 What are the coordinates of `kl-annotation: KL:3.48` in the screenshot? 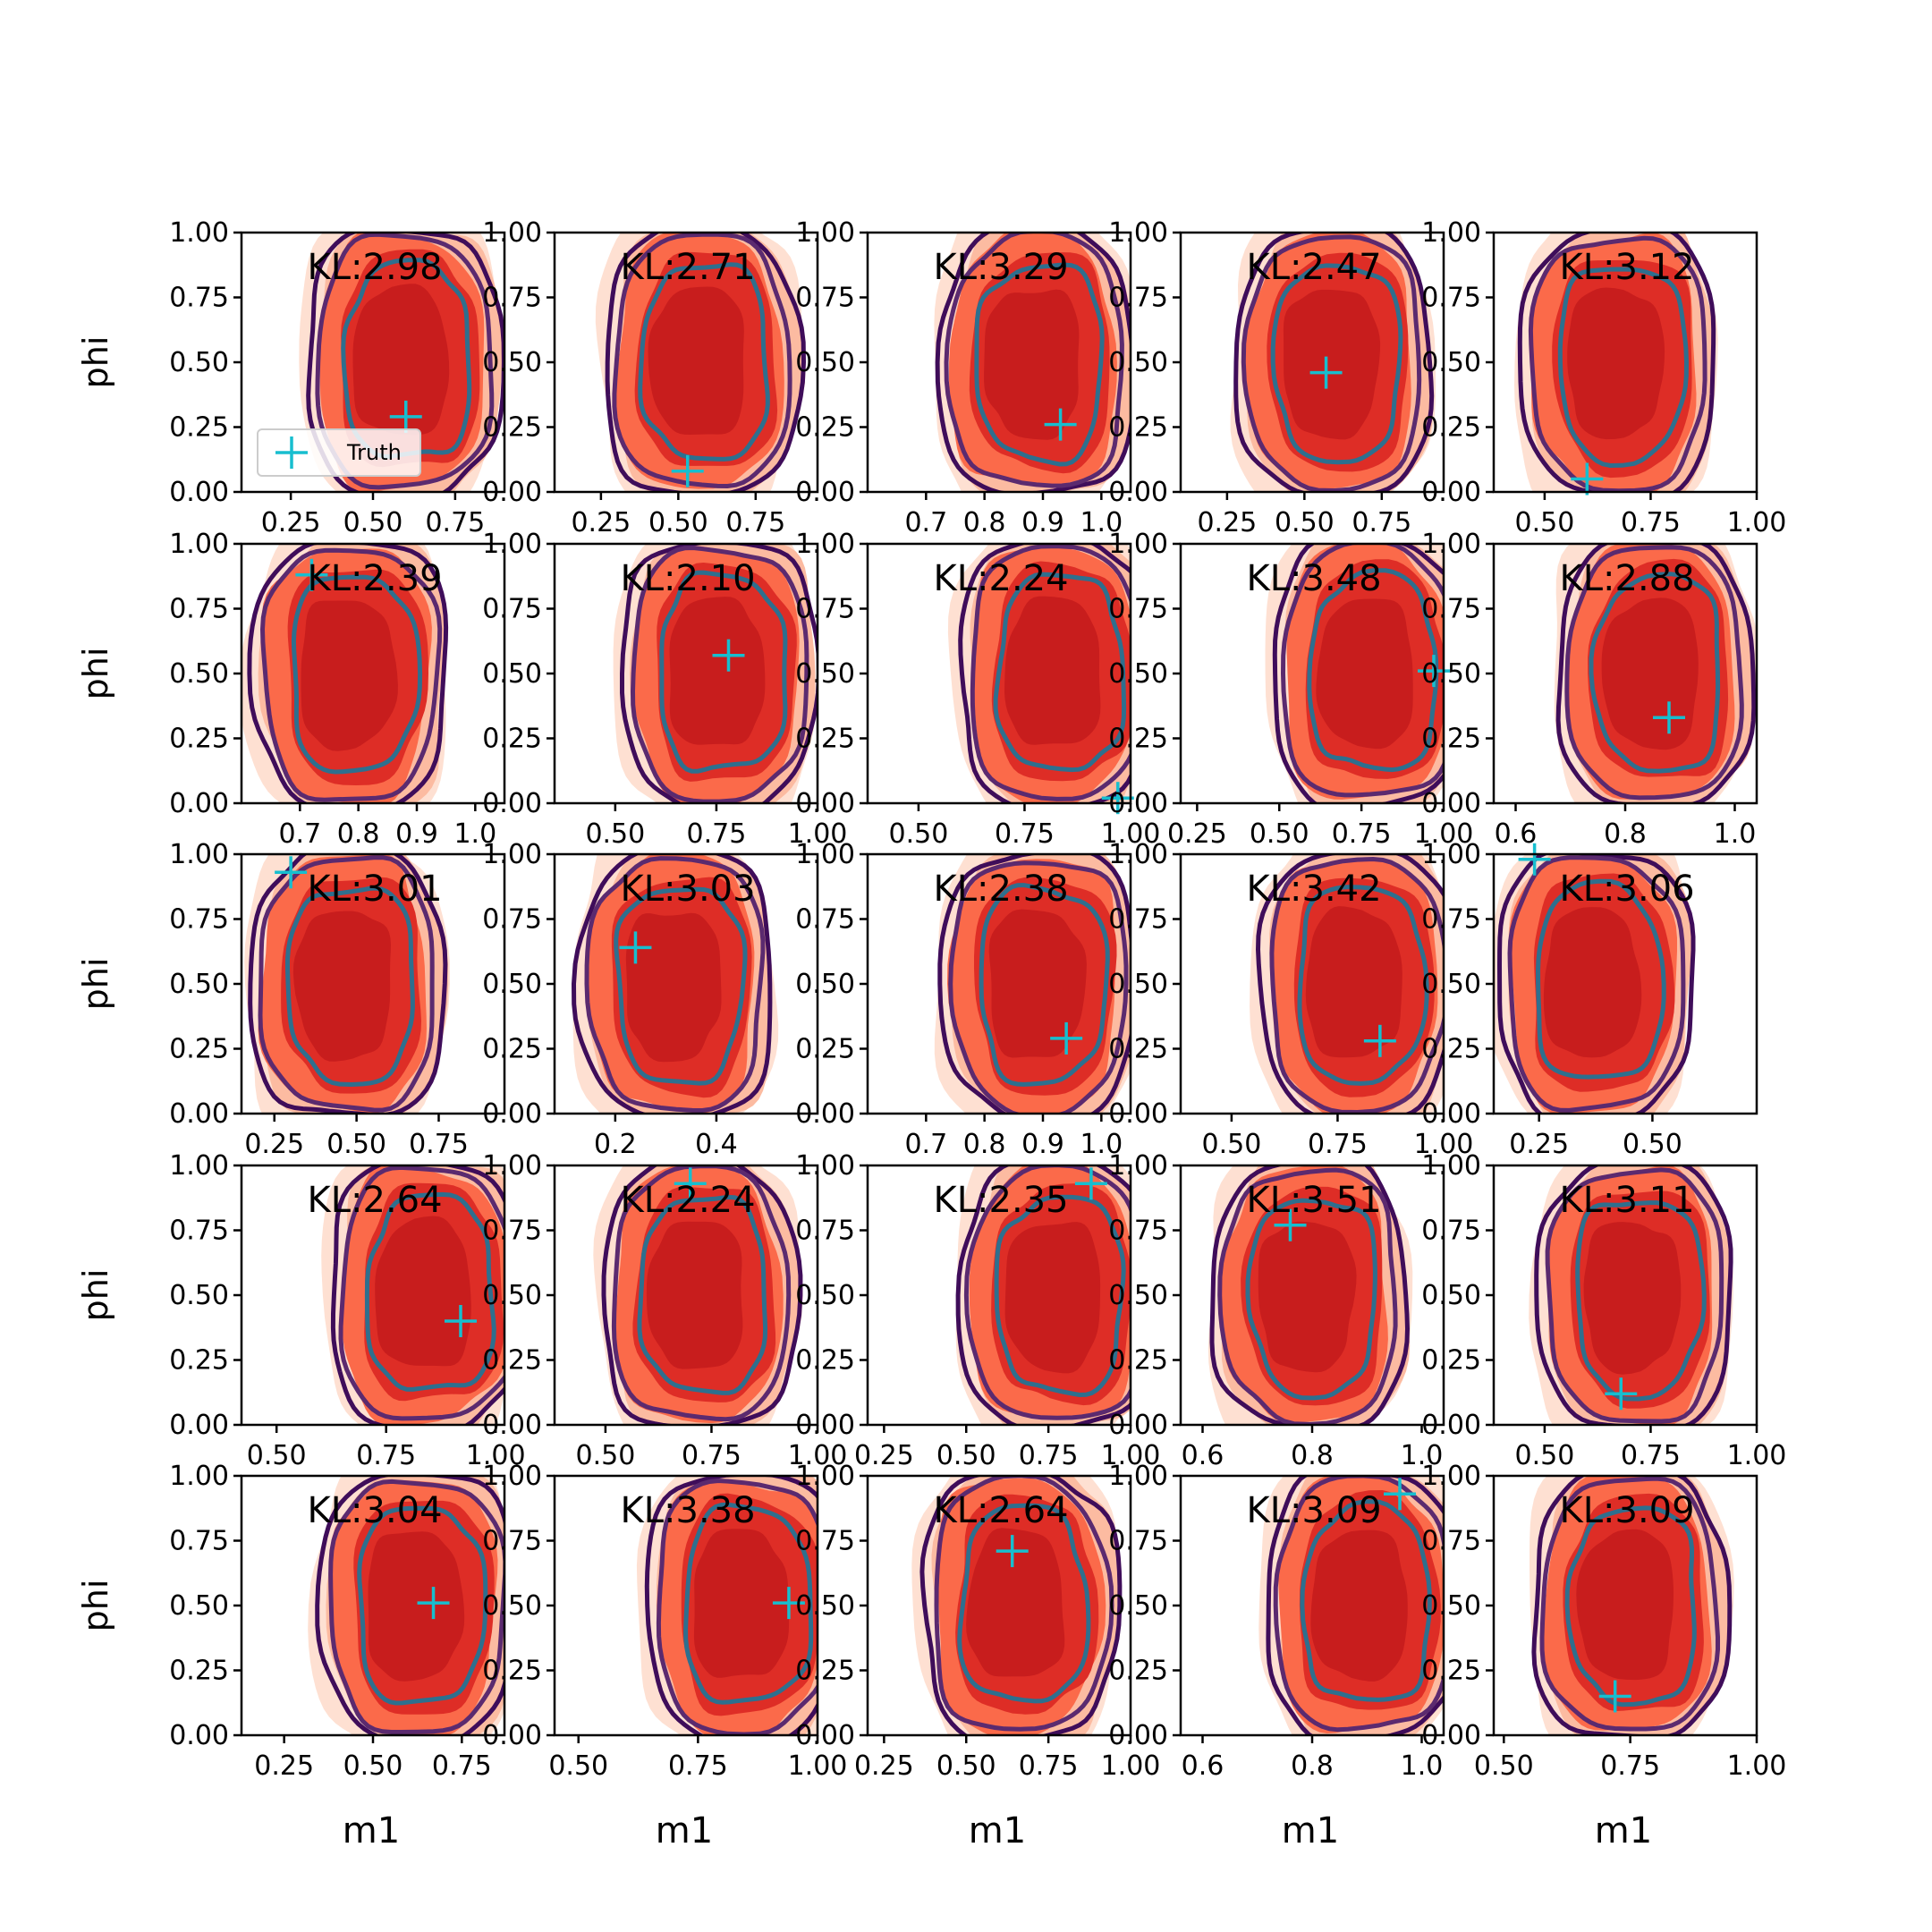 It's located at (1314, 578).